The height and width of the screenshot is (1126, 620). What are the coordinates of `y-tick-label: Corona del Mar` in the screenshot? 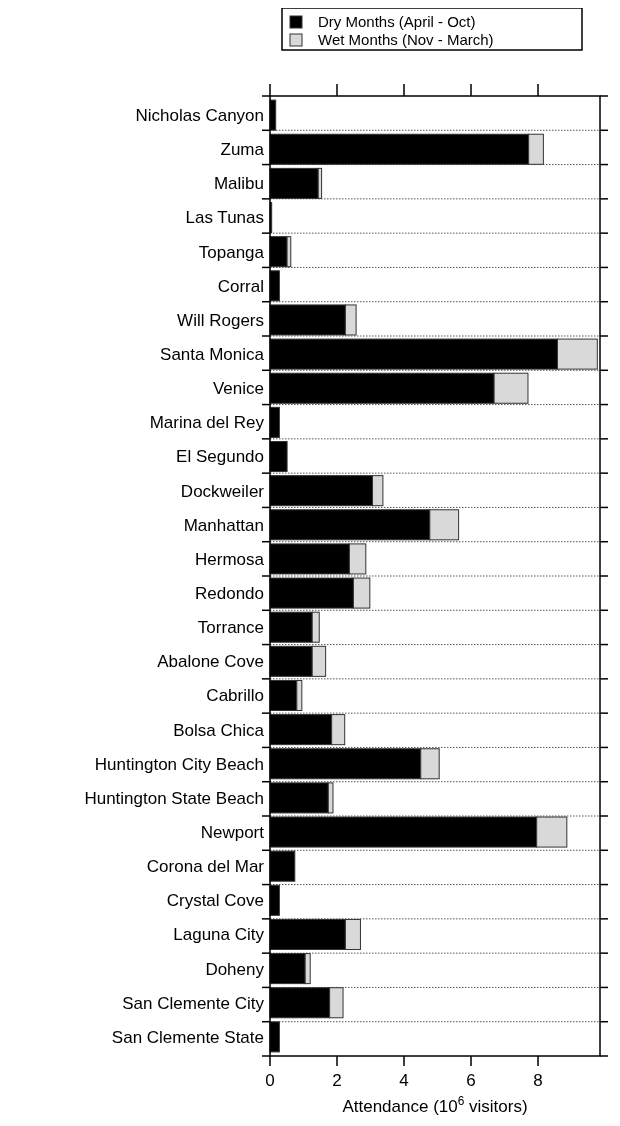 It's located at (205, 867).